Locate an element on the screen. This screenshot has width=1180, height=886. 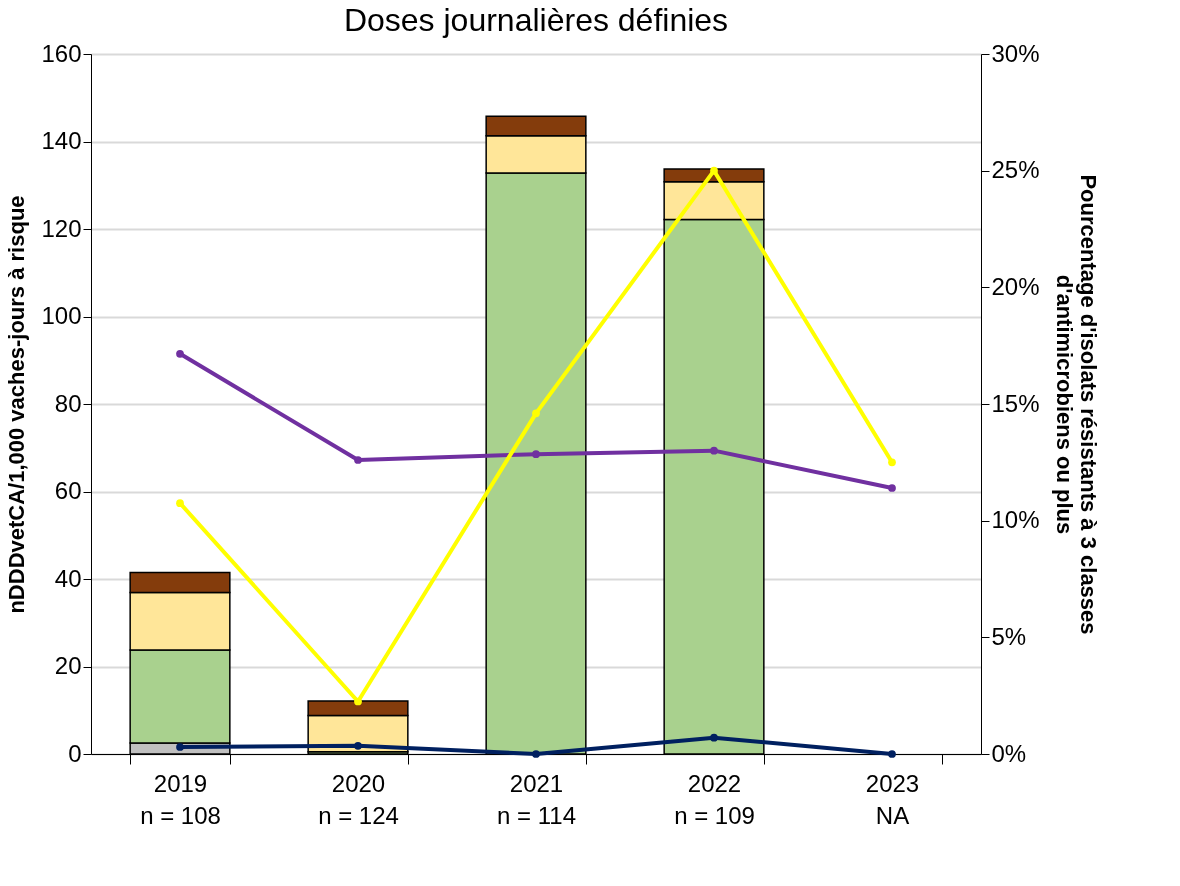
x-tick-label: 2023 NA is located at coordinates (892, 799).